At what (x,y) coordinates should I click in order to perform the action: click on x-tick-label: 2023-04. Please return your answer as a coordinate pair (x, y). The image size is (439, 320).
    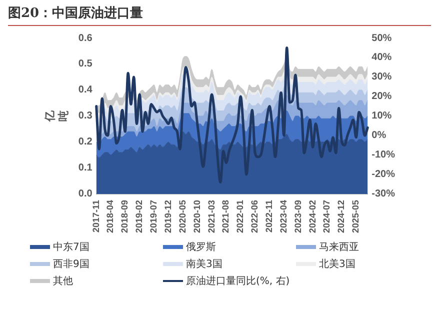
    Looking at the image, I should click on (283, 216).